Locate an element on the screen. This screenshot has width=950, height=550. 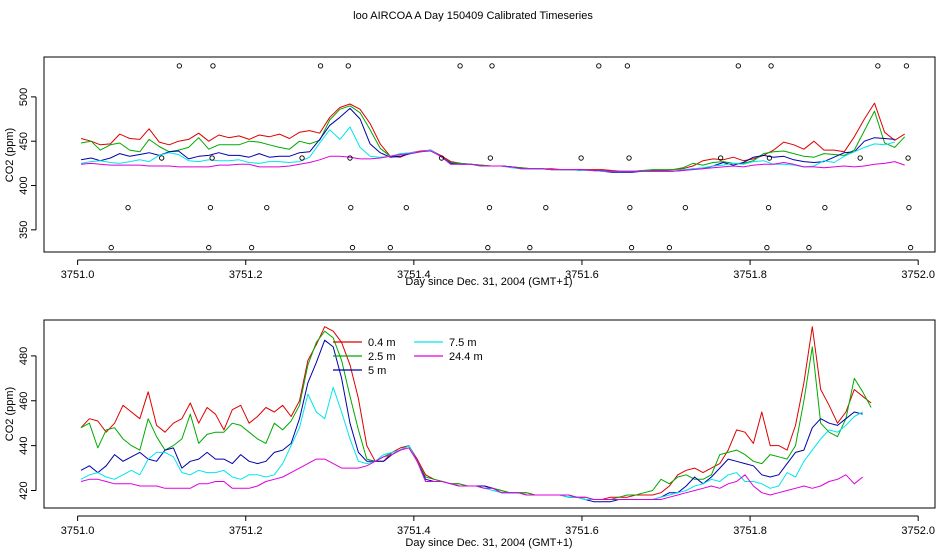
bottom-x-tick-label: 3751.8 is located at coordinates (750, 531).